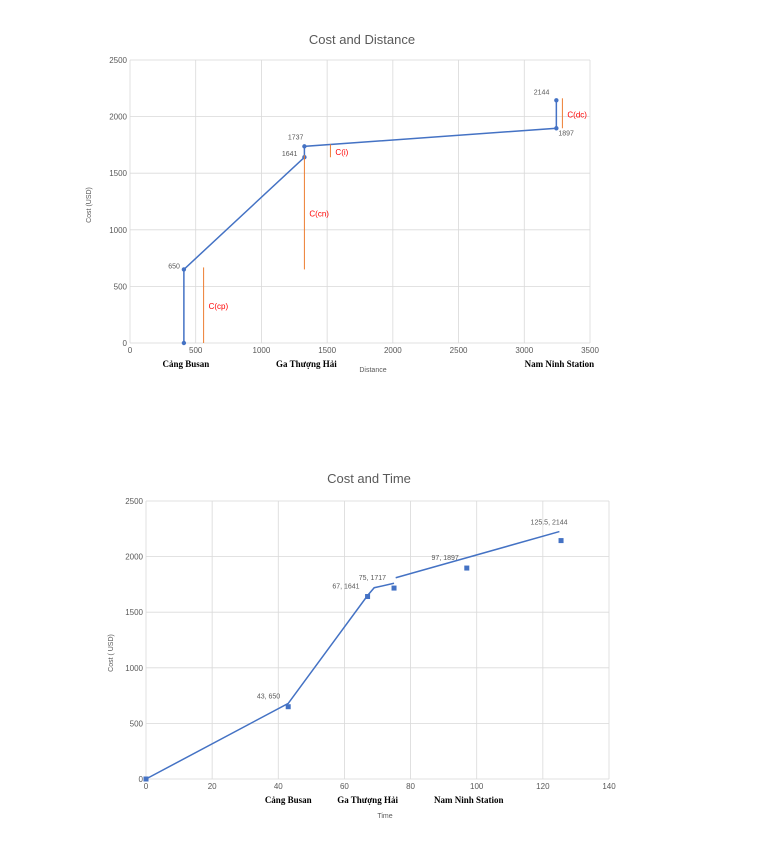 The height and width of the screenshot is (866, 768). What do you see at coordinates (542, 92) in the screenshot?
I see `chart1-data-label: 2144` at bounding box center [542, 92].